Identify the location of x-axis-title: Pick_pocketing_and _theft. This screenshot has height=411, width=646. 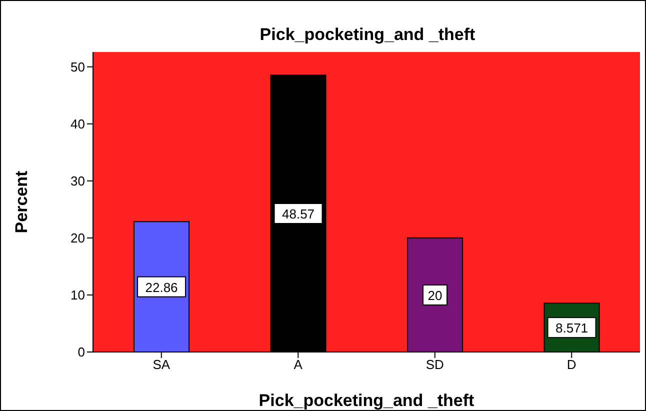
(366, 400).